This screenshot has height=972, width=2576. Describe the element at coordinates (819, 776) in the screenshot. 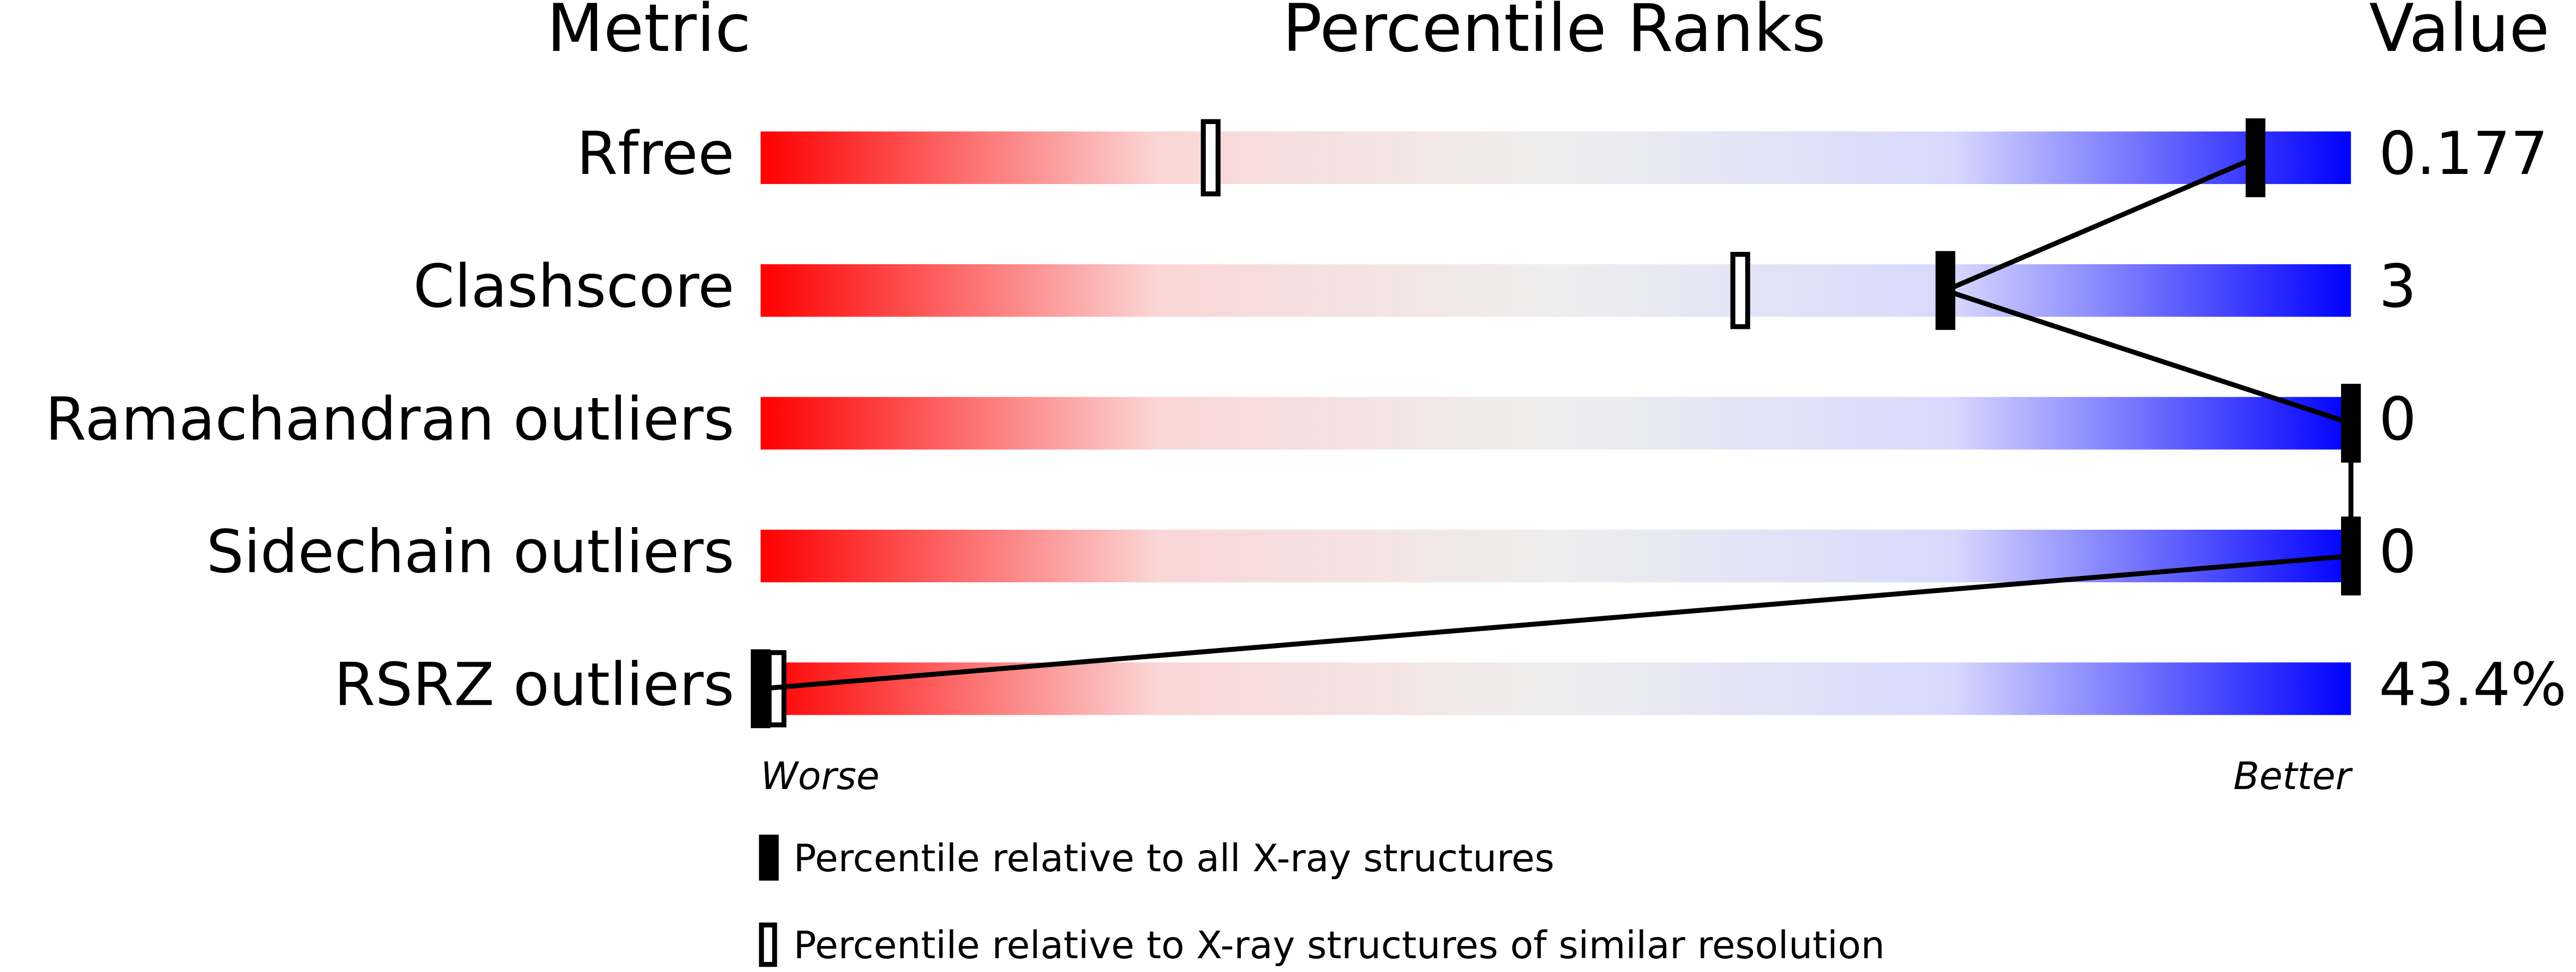

I see `low-label: Worse` at that location.